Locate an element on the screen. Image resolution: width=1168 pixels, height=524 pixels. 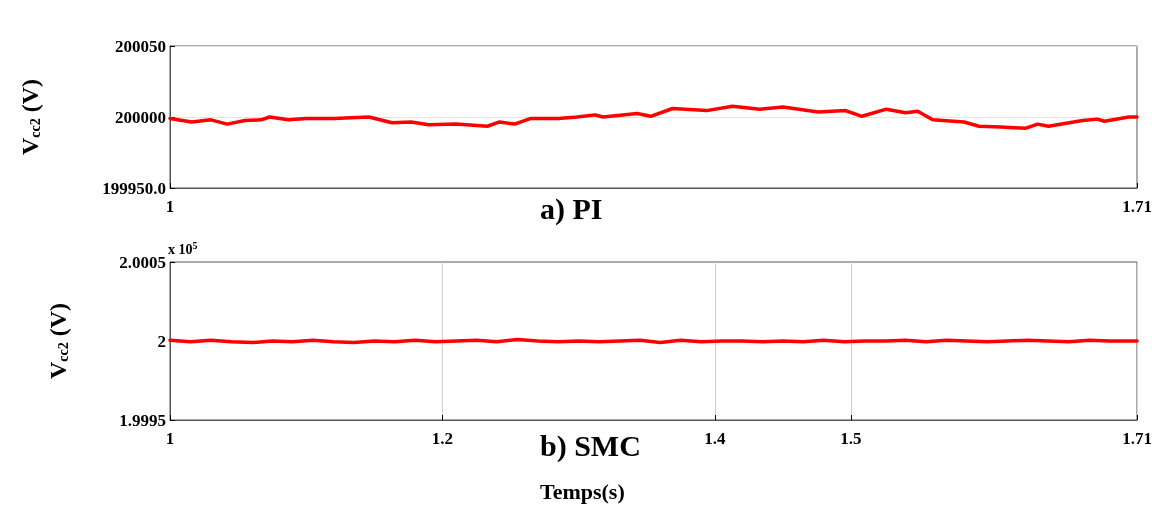
x-tick-label: 1.4 is located at coordinates (715, 438).